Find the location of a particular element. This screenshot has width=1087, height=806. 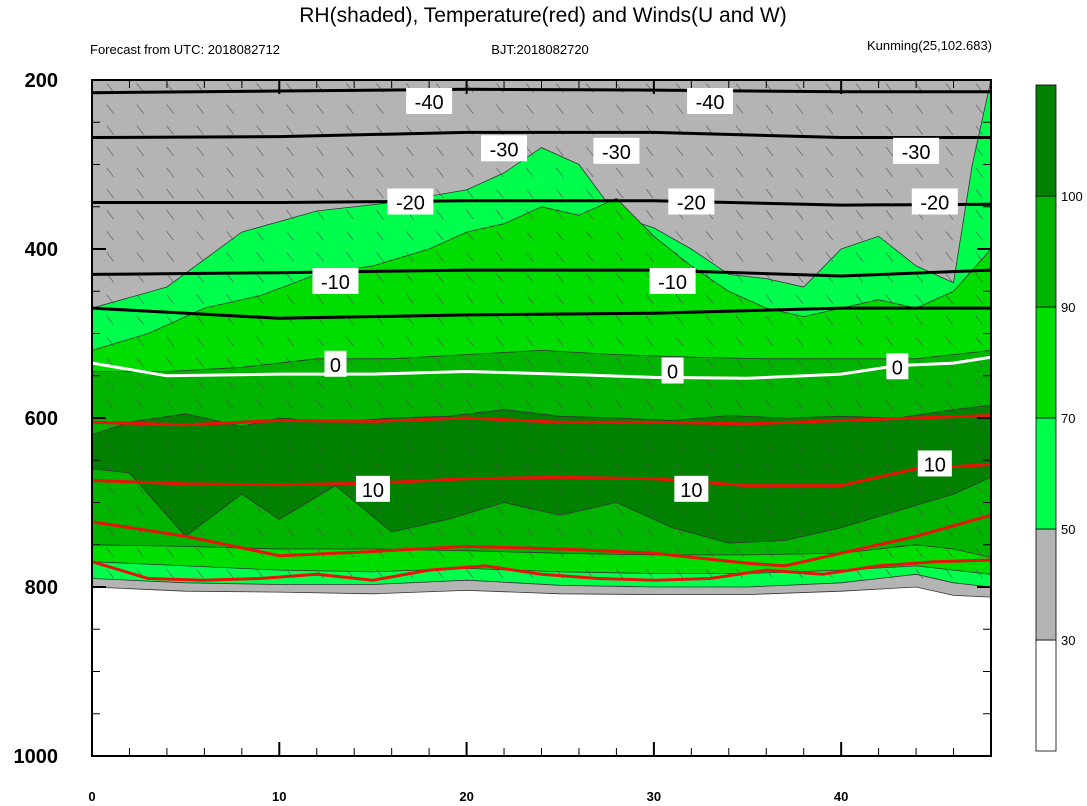

contour-label-13: 10 is located at coordinates (373, 491).